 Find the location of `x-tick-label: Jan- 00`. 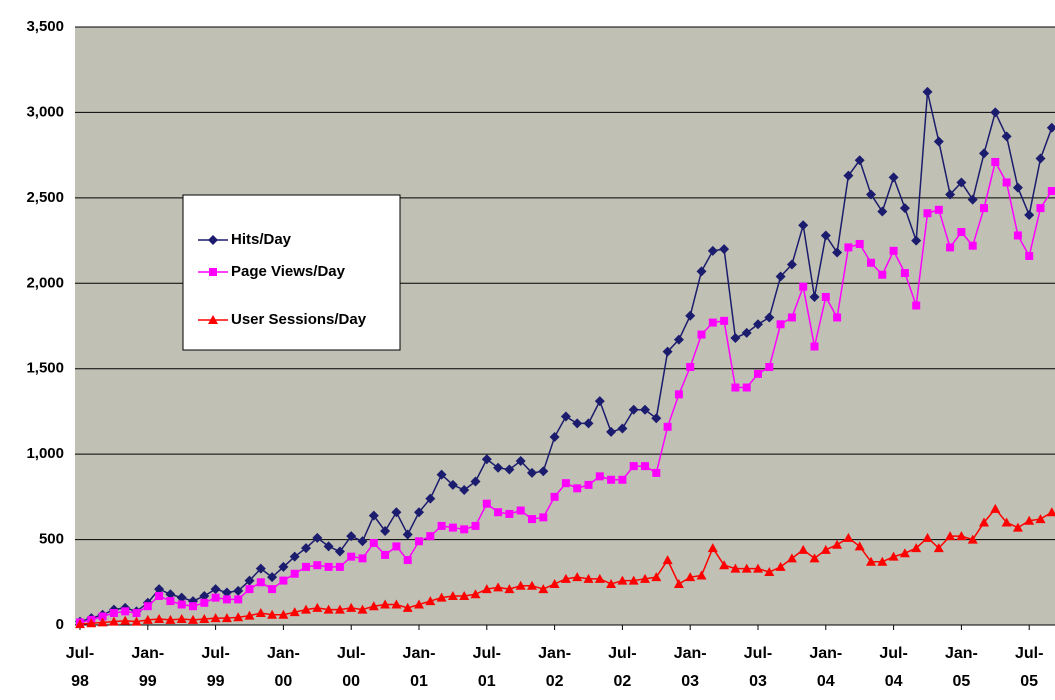

x-tick-label: Jan- 00 is located at coordinates (283, 667).